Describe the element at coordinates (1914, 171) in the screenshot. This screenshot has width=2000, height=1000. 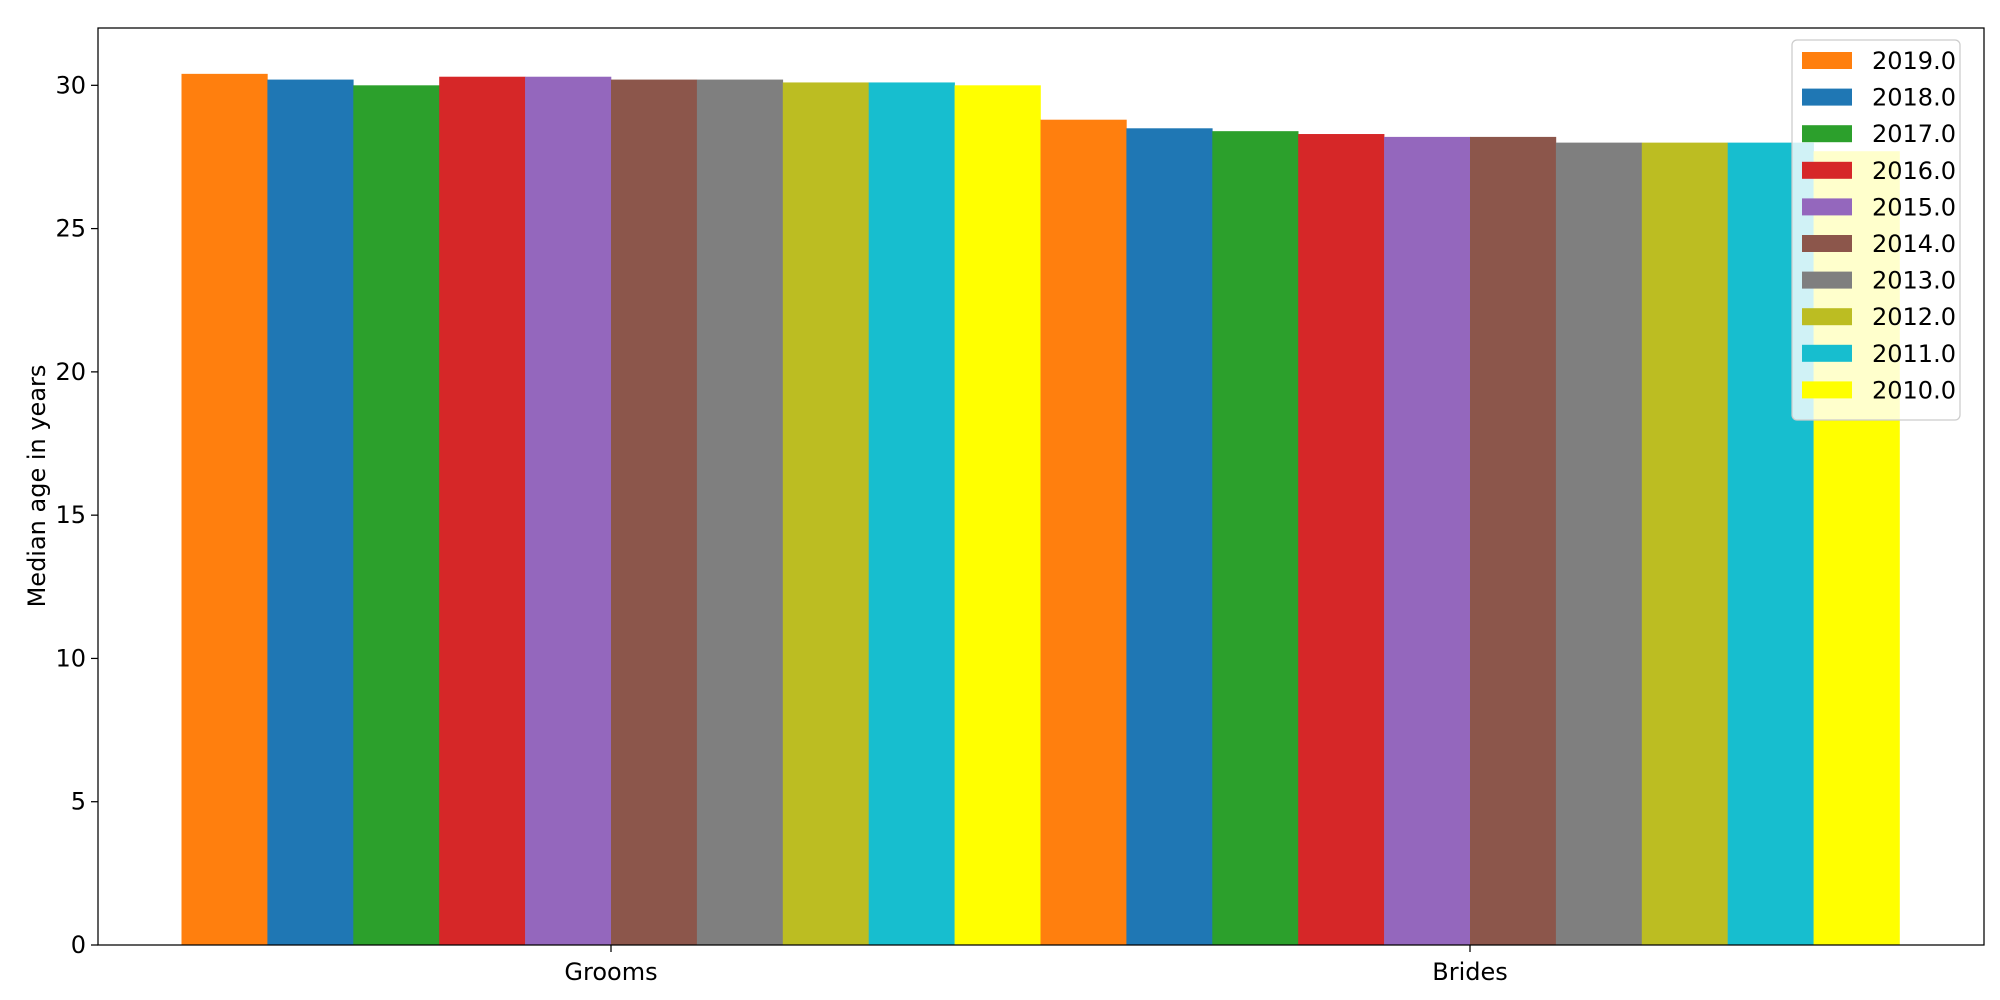
I see `legend-label: 2016.0` at that location.